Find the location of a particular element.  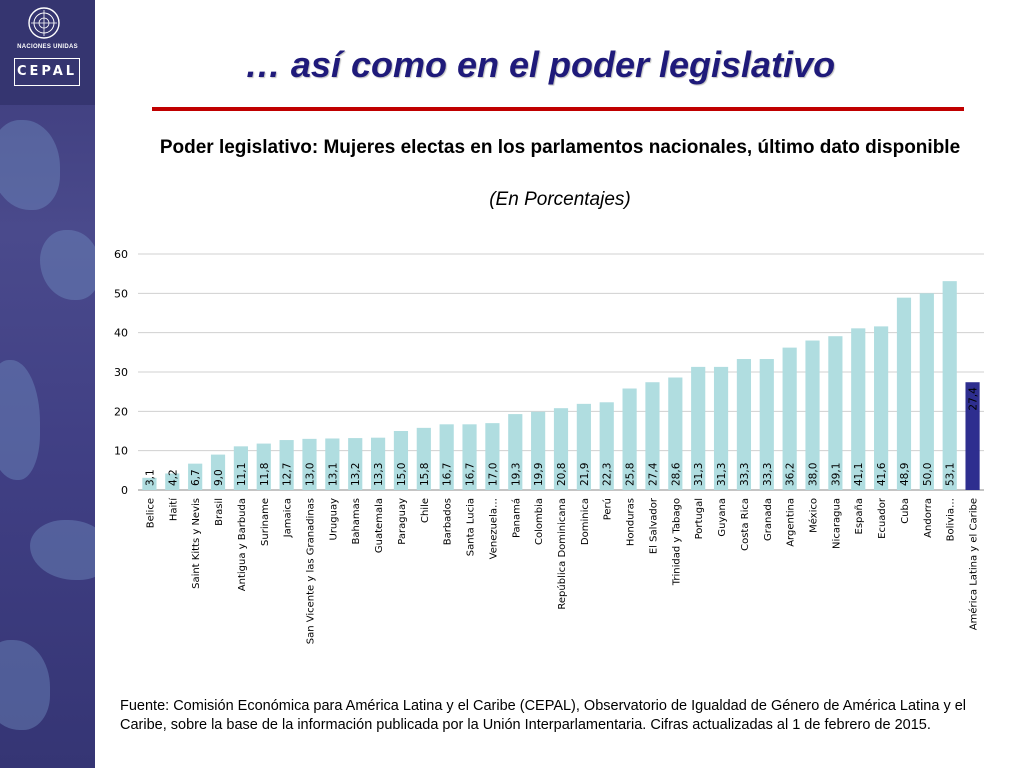

cepal-logo: CEPAL is located at coordinates (47, 72).